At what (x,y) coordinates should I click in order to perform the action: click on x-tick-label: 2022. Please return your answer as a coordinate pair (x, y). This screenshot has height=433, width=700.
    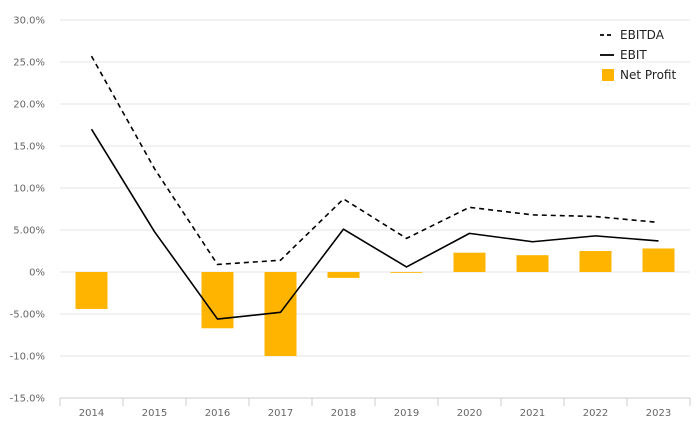
    Looking at the image, I should click on (595, 413).